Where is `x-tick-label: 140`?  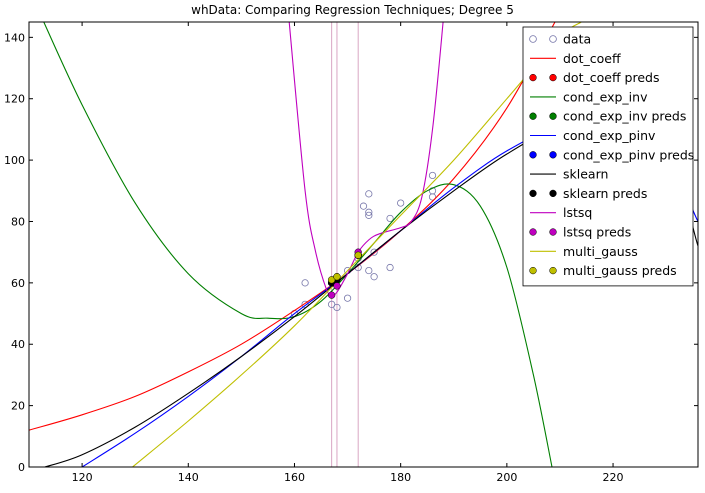 x-tick-label: 140 is located at coordinates (188, 477).